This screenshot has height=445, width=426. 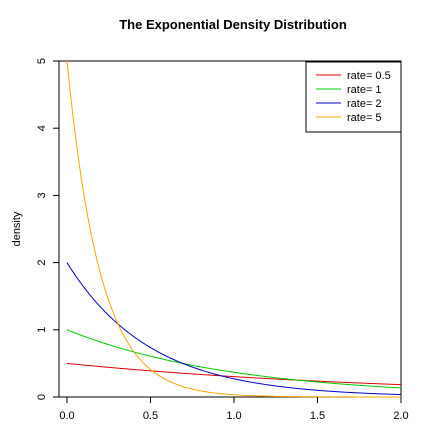 I want to click on y-tick-label: 3, so click(x=42, y=195).